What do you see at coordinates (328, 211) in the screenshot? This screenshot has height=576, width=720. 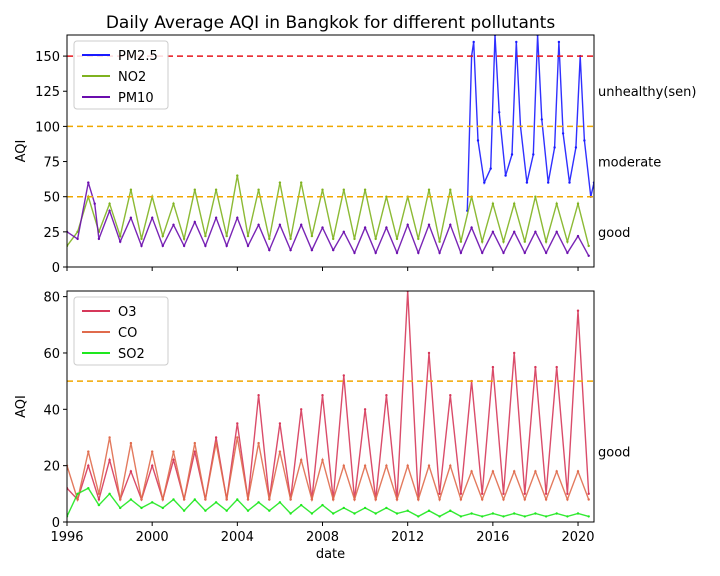 I see `series-line-no2` at bounding box center [328, 211].